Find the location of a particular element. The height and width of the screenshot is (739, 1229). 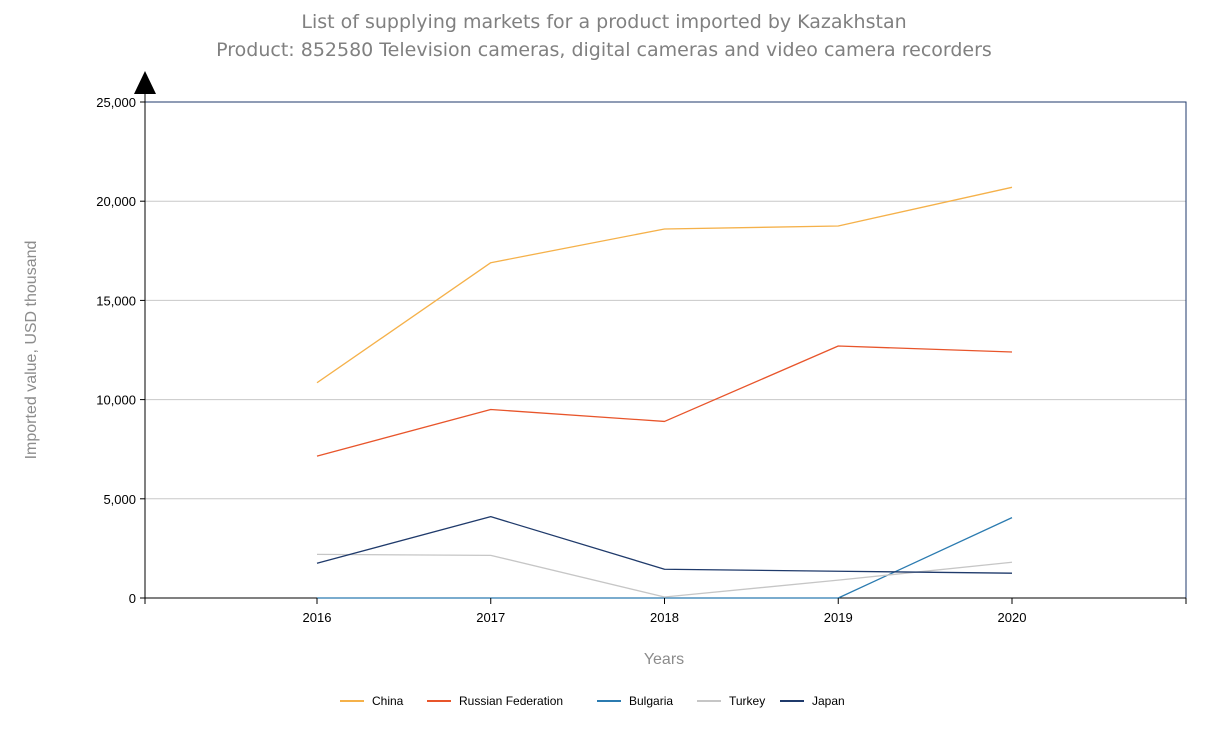

y-axis-arrow-icon is located at coordinates (145, 82).